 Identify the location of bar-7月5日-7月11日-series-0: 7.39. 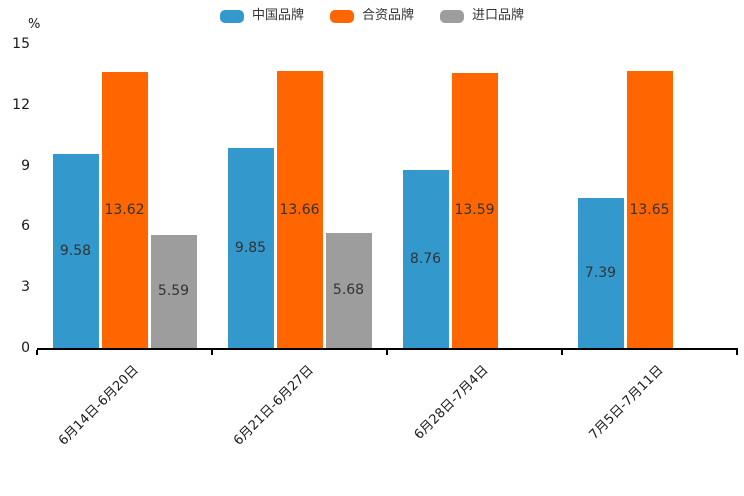
(600, 273).